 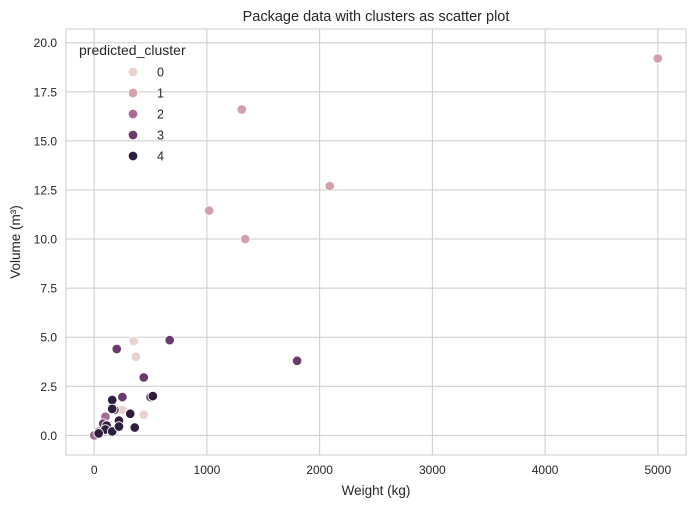 What do you see at coordinates (432, 470) in the screenshot?
I see `x-tick-label: 3000` at bounding box center [432, 470].